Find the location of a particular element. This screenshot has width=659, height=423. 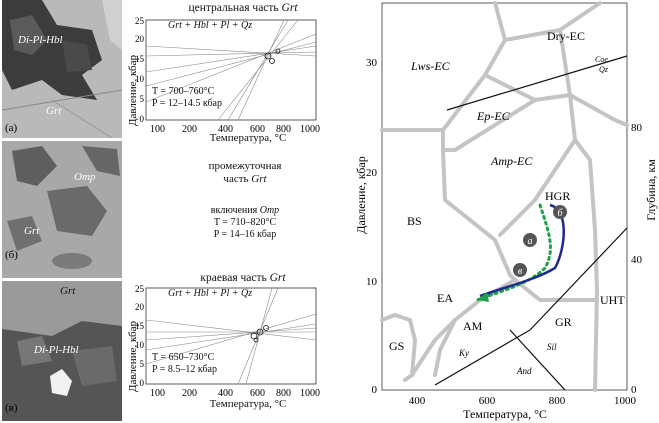

ytick-20: 20 is located at coordinates (372, 173).